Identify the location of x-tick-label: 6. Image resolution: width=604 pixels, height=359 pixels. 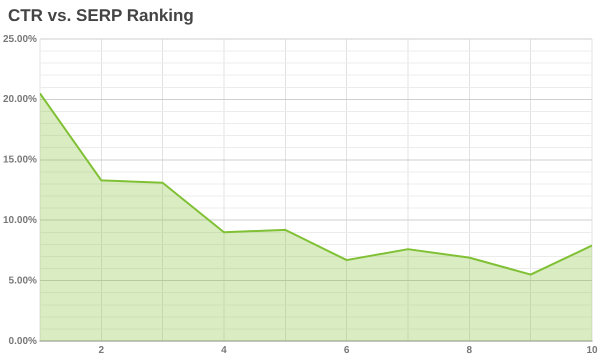
(347, 350).